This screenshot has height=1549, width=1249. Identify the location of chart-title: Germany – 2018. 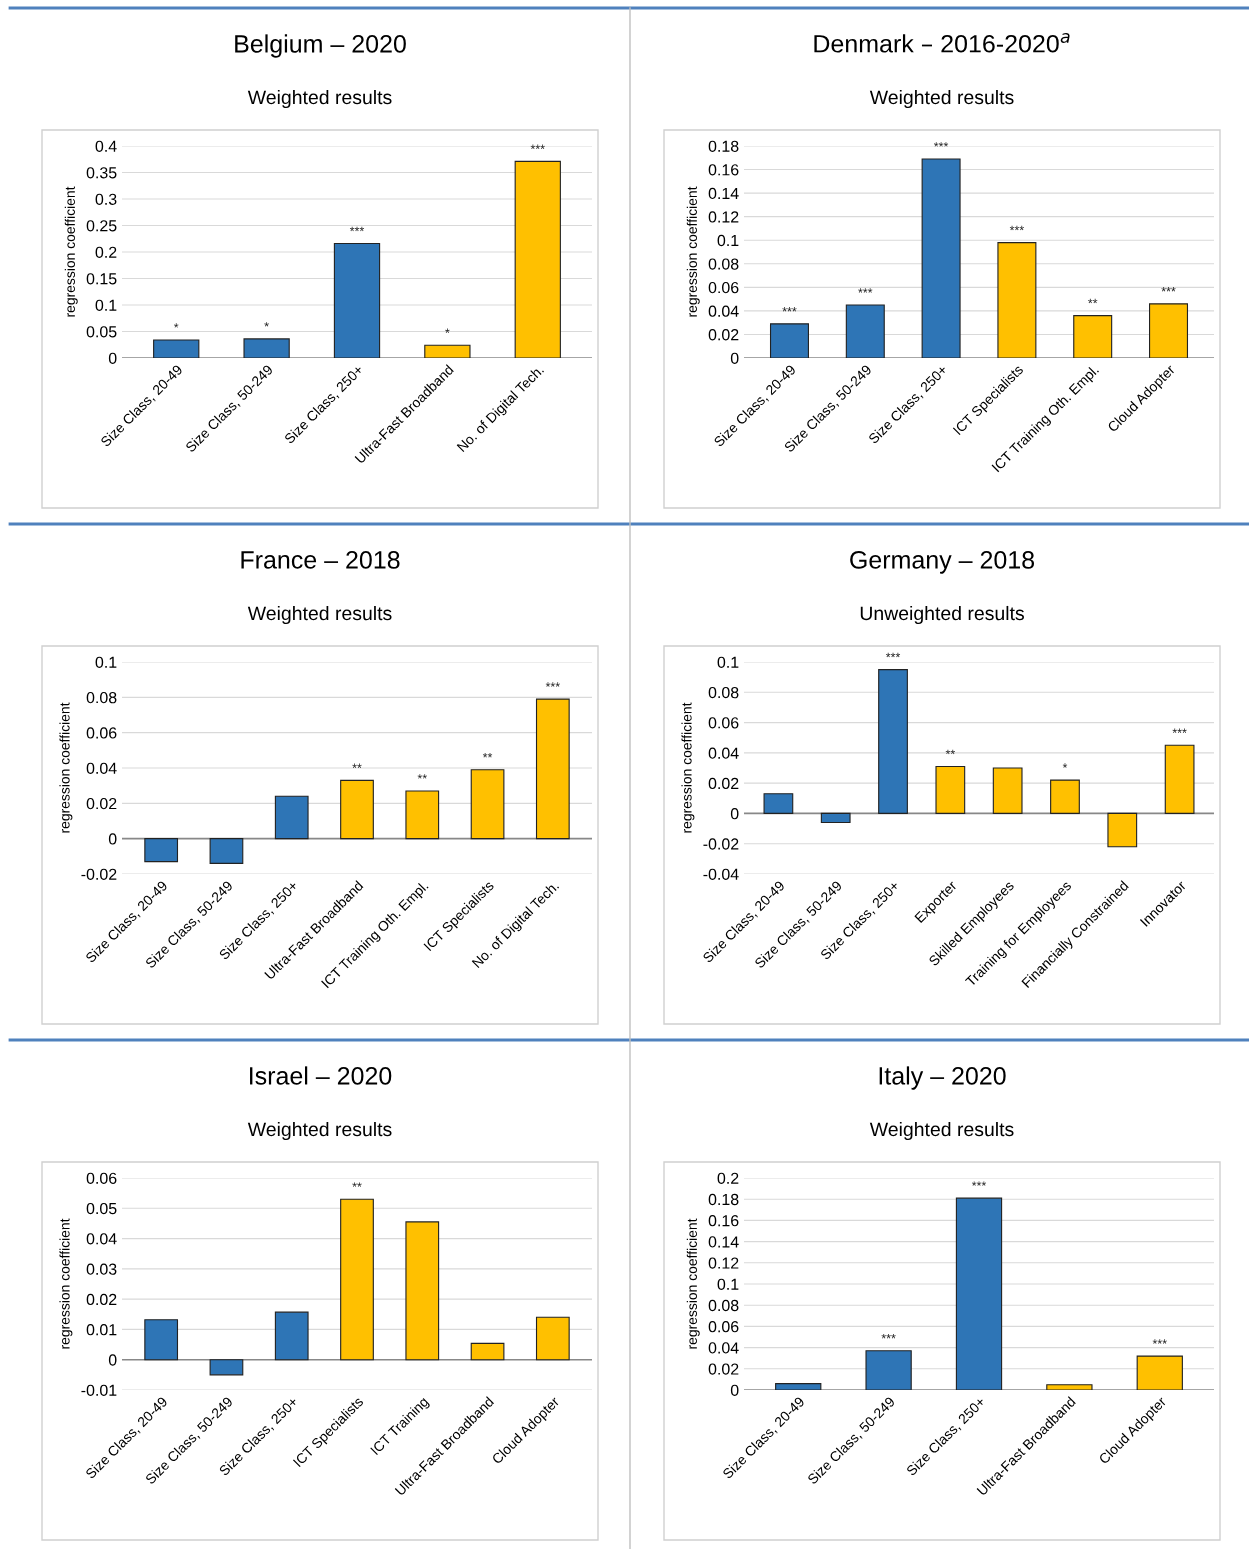
(942, 562).